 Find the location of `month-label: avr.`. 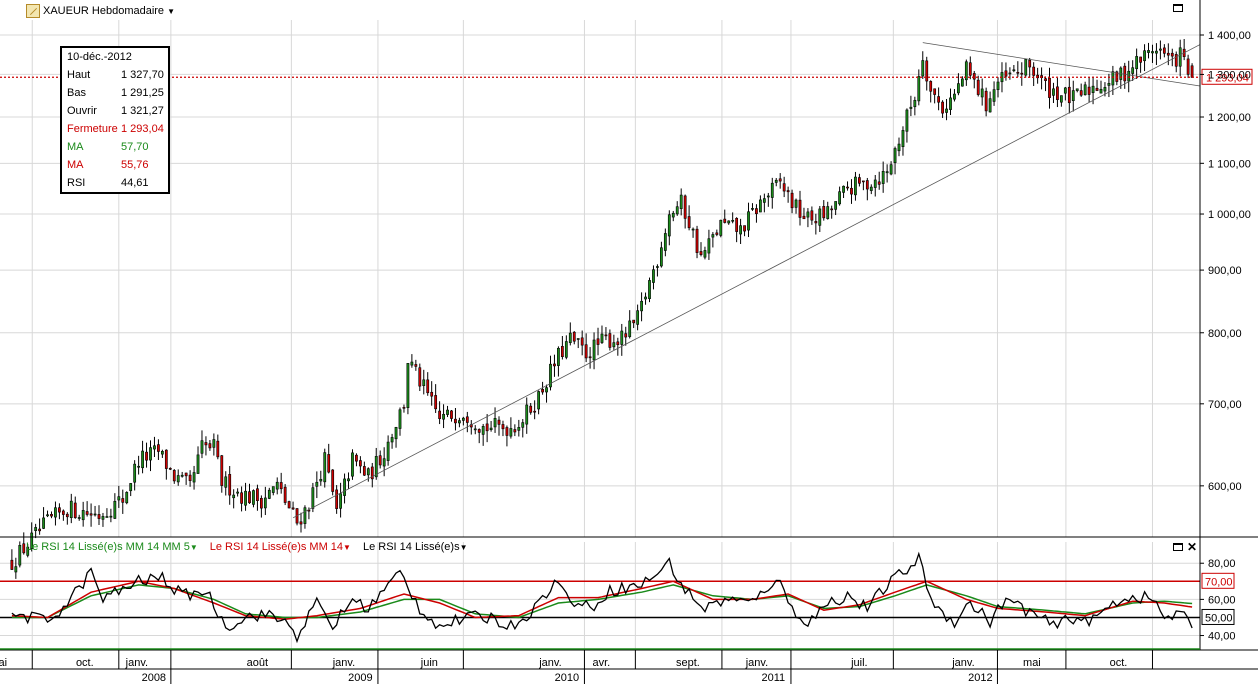

month-label: avr. is located at coordinates (601, 663).